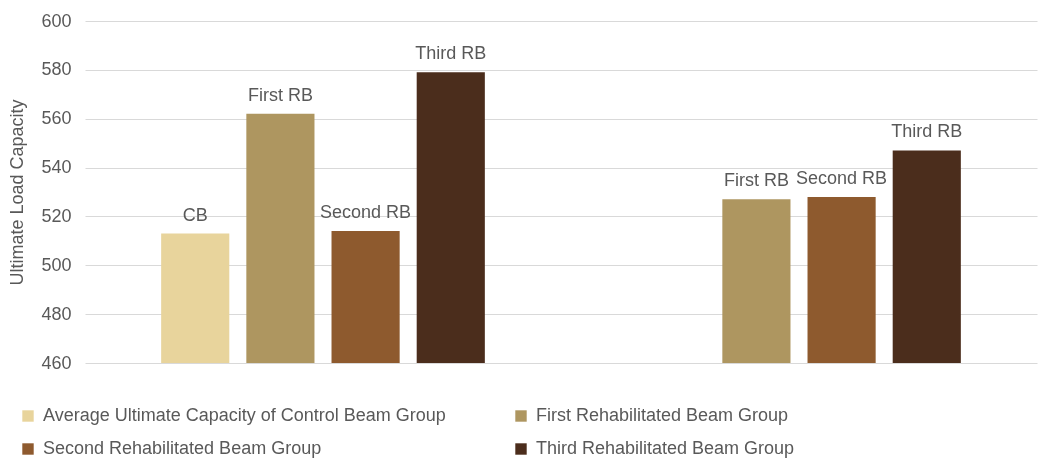 The image size is (1058, 466). Describe the element at coordinates (182, 448) in the screenshot. I see `legend-label: Second Rehabilitated Beam Group` at that location.